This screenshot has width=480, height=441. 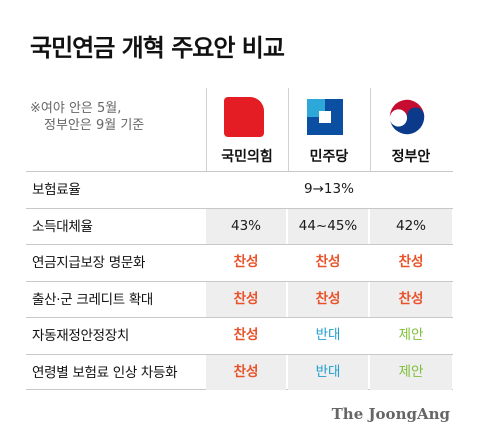 I want to click on party-name-dp: 민주당, so click(x=329, y=157).